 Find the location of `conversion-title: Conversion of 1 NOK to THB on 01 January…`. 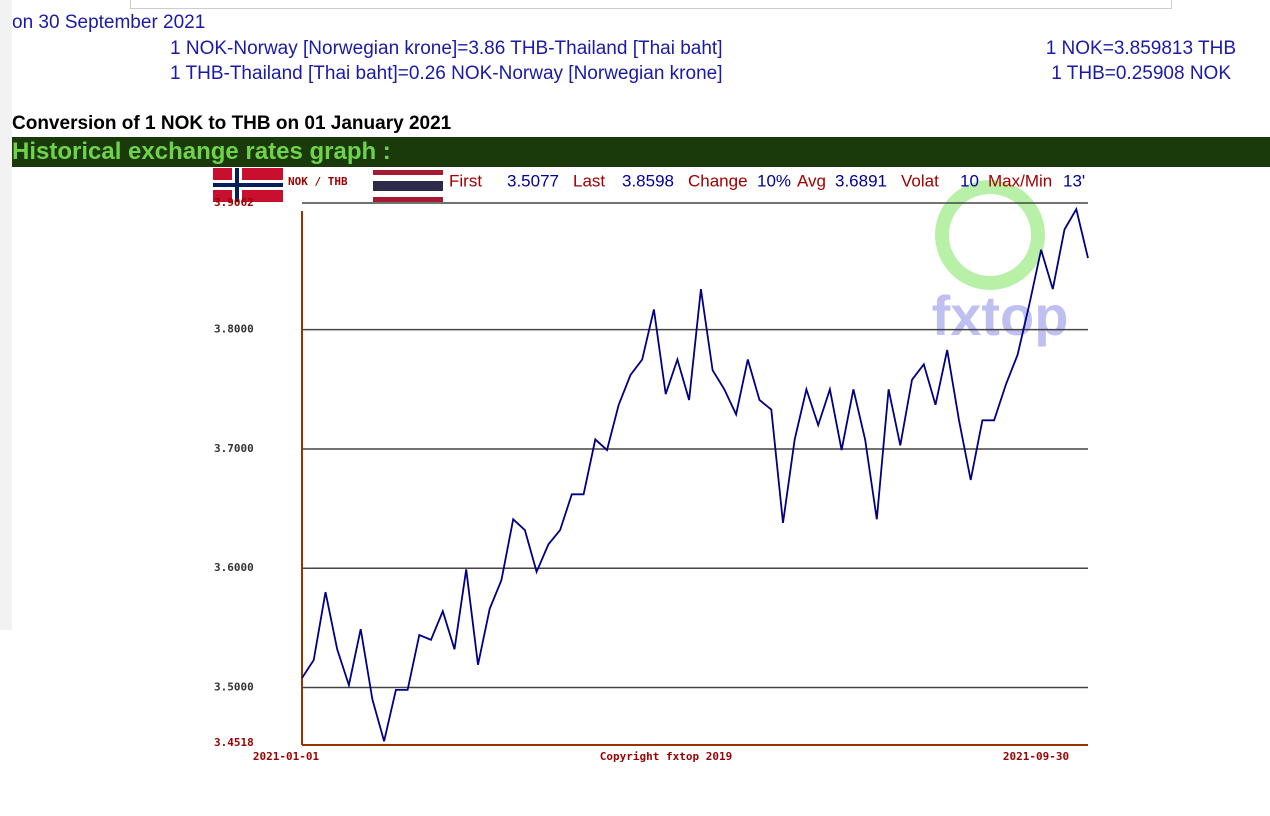

conversion-title: Conversion of 1 NOK to THB on 01 January… is located at coordinates (232, 123).